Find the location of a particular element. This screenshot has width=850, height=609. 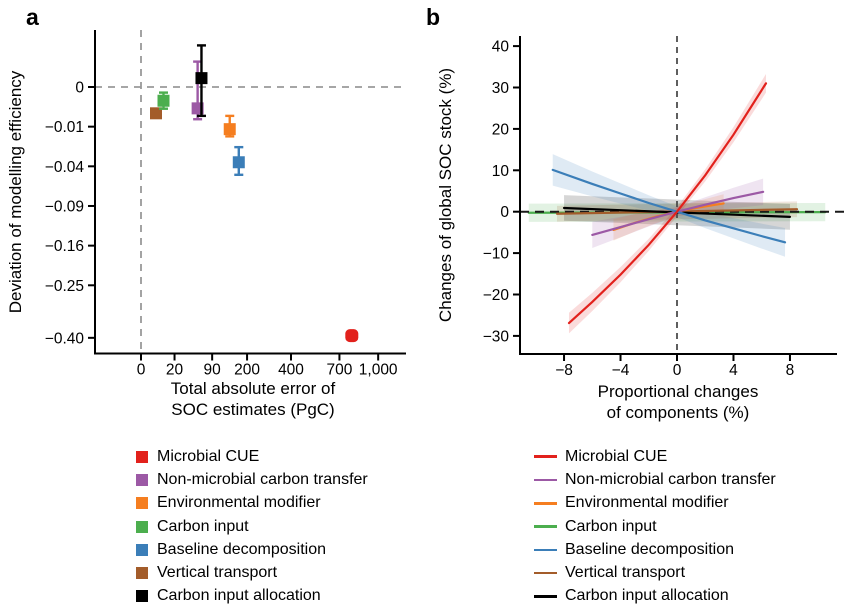

x-tick-label-b: 4 is located at coordinates (733, 370).